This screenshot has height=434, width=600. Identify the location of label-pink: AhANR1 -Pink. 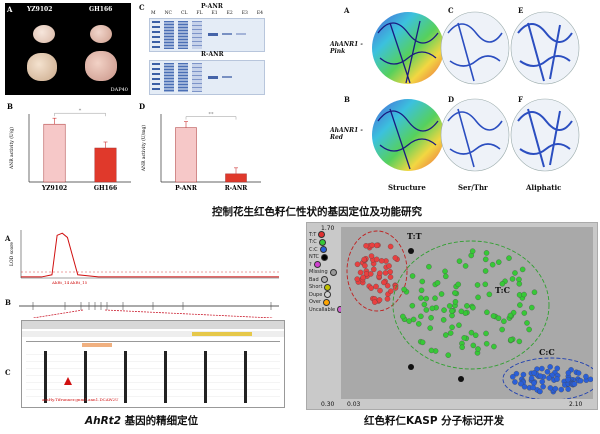
(346, 48).